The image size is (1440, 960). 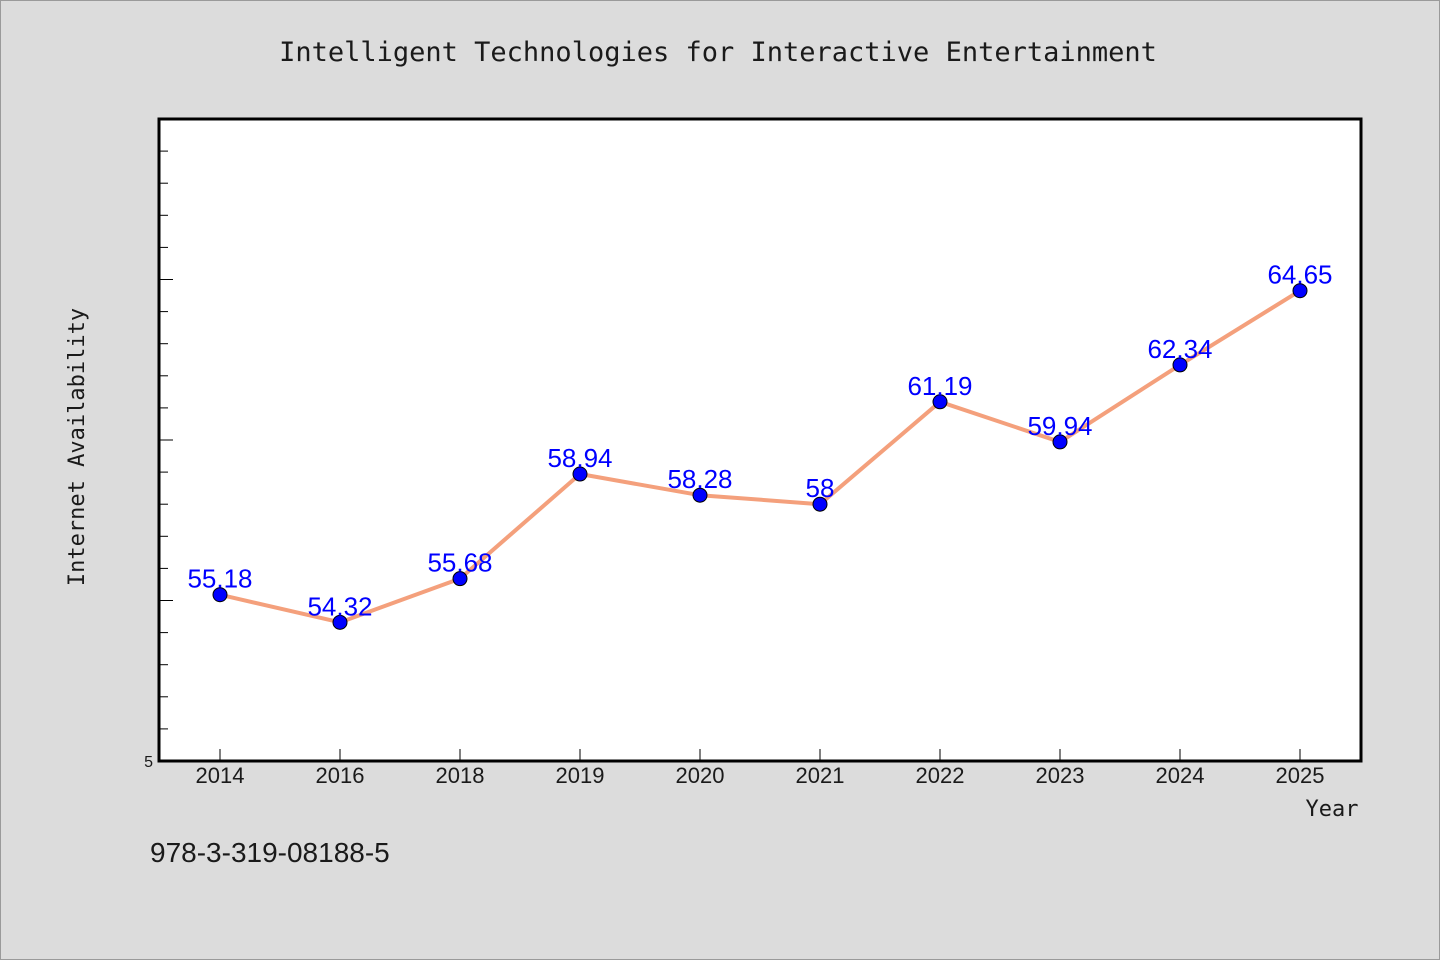 I want to click on x-axis-label: Year, so click(x=1332, y=809).